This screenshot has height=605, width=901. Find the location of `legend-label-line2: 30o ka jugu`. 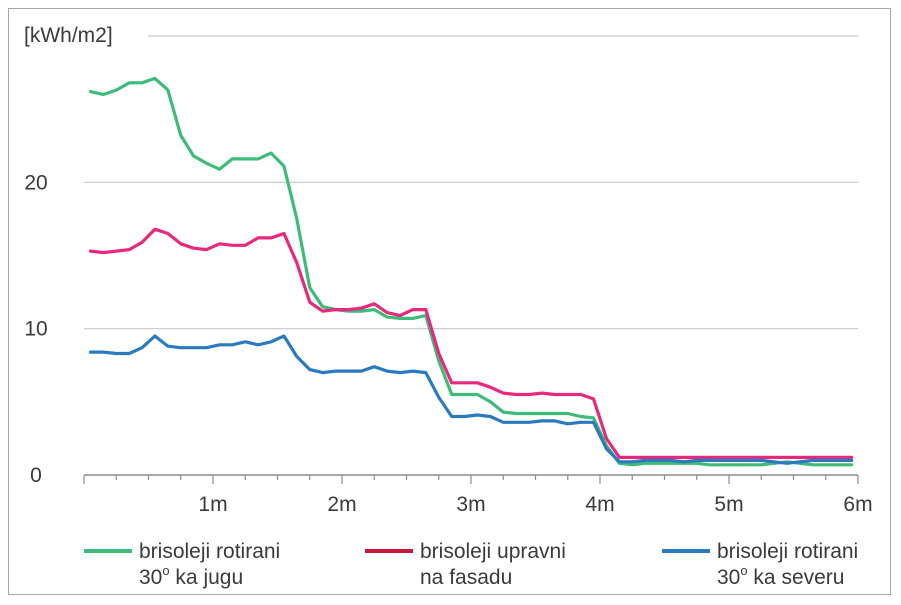

legend-label-line2: 30o ka jugu is located at coordinates (191, 576).